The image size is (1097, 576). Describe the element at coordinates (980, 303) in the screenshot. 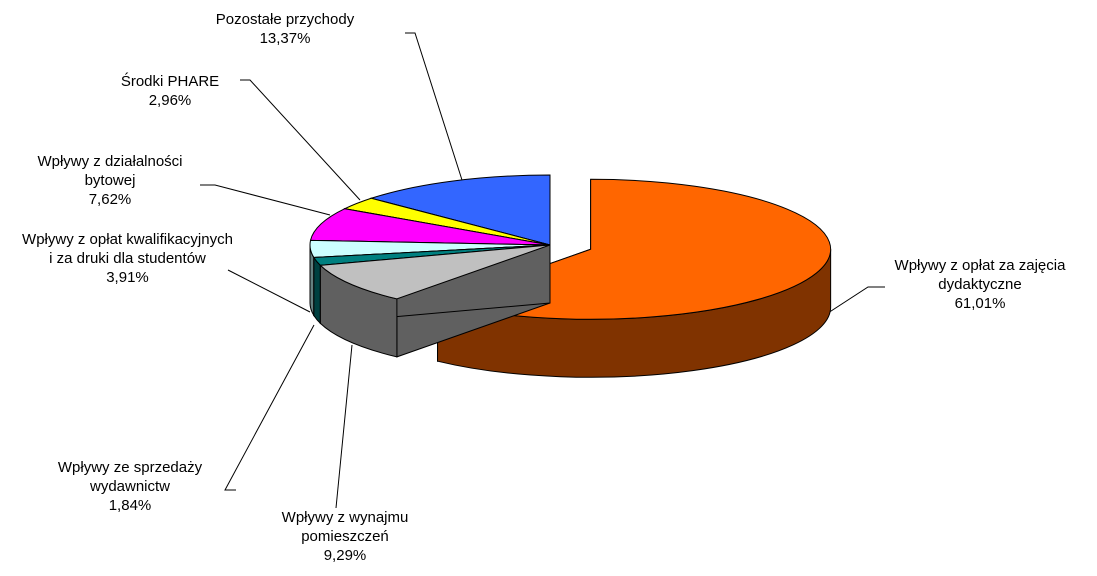

I see `value-label: 61,01%` at that location.